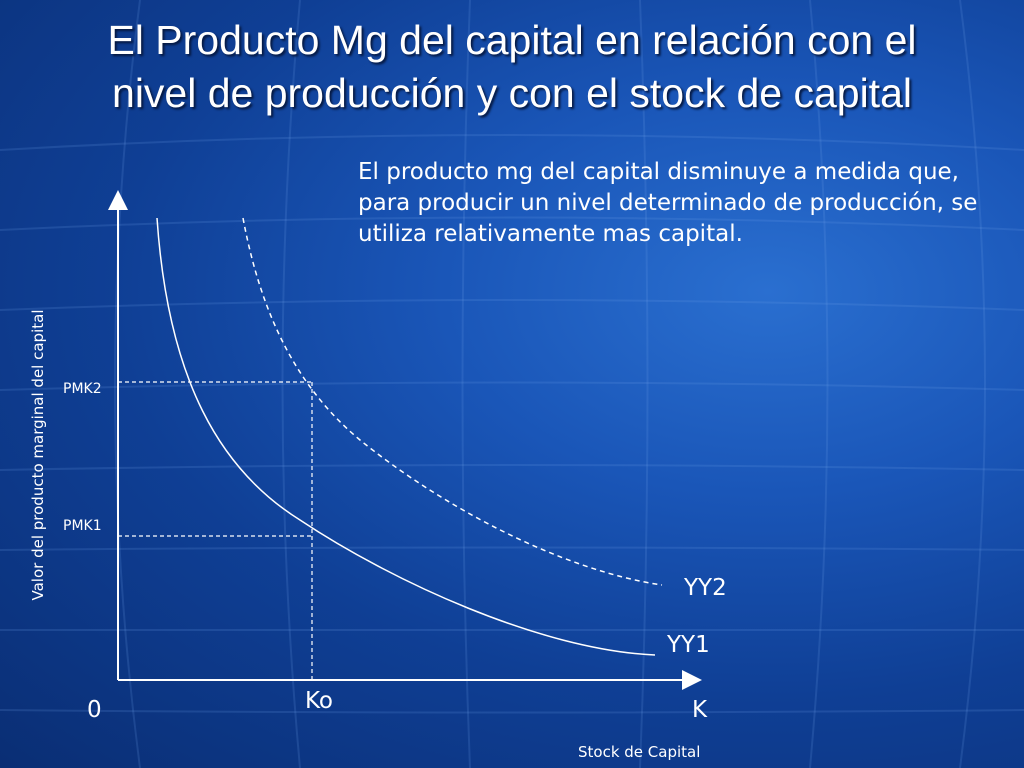 This screenshot has height=768, width=1024. I want to click on x-axis-label: Stock de Capital, so click(639, 752).